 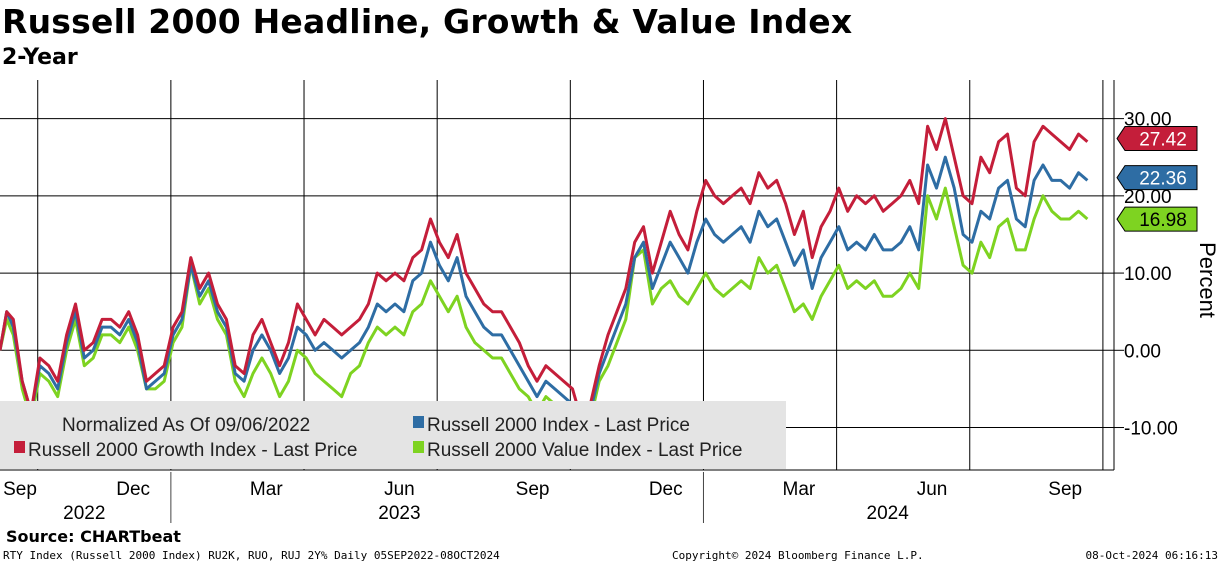 What do you see at coordinates (399, 513) in the screenshot?
I see `x-year-label: 2023` at bounding box center [399, 513].